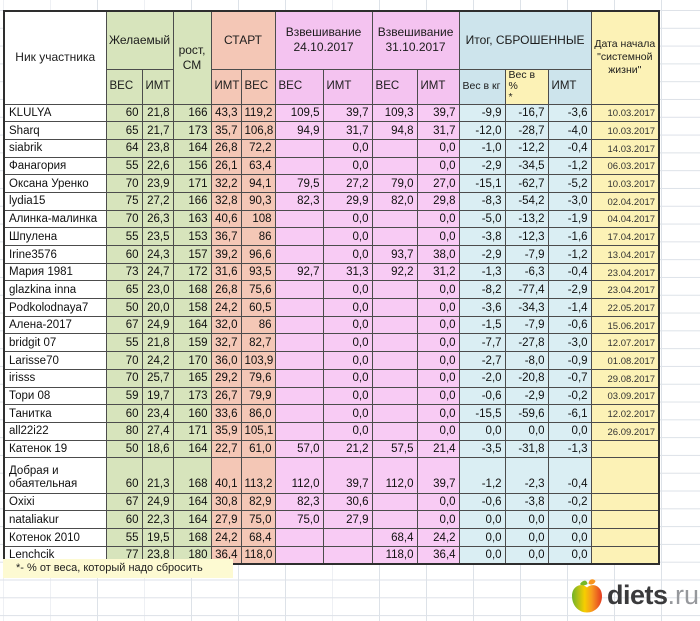 The height and width of the screenshot is (621, 700). What do you see at coordinates (258, 360) in the screenshot?
I see `cell-start-weight: 103,9` at bounding box center [258, 360].